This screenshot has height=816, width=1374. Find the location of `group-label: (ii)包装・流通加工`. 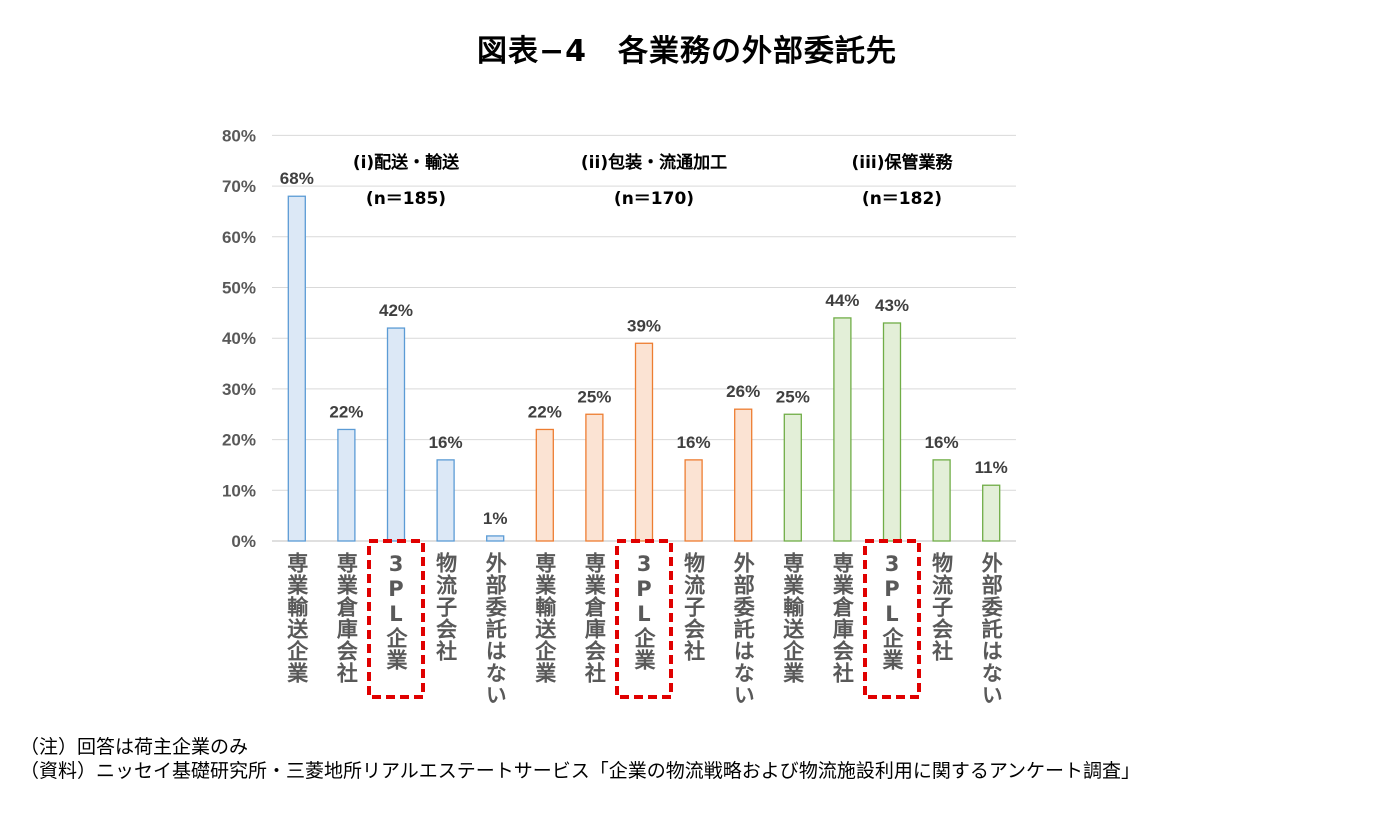

group-label: (ii)包装・流通加工 is located at coordinates (654, 162).